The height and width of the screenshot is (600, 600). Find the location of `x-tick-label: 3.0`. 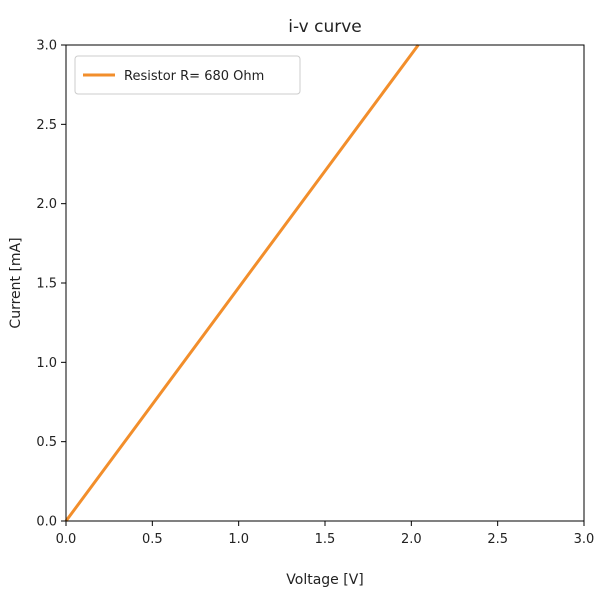

x-tick-label: 3.0 is located at coordinates (584, 539).